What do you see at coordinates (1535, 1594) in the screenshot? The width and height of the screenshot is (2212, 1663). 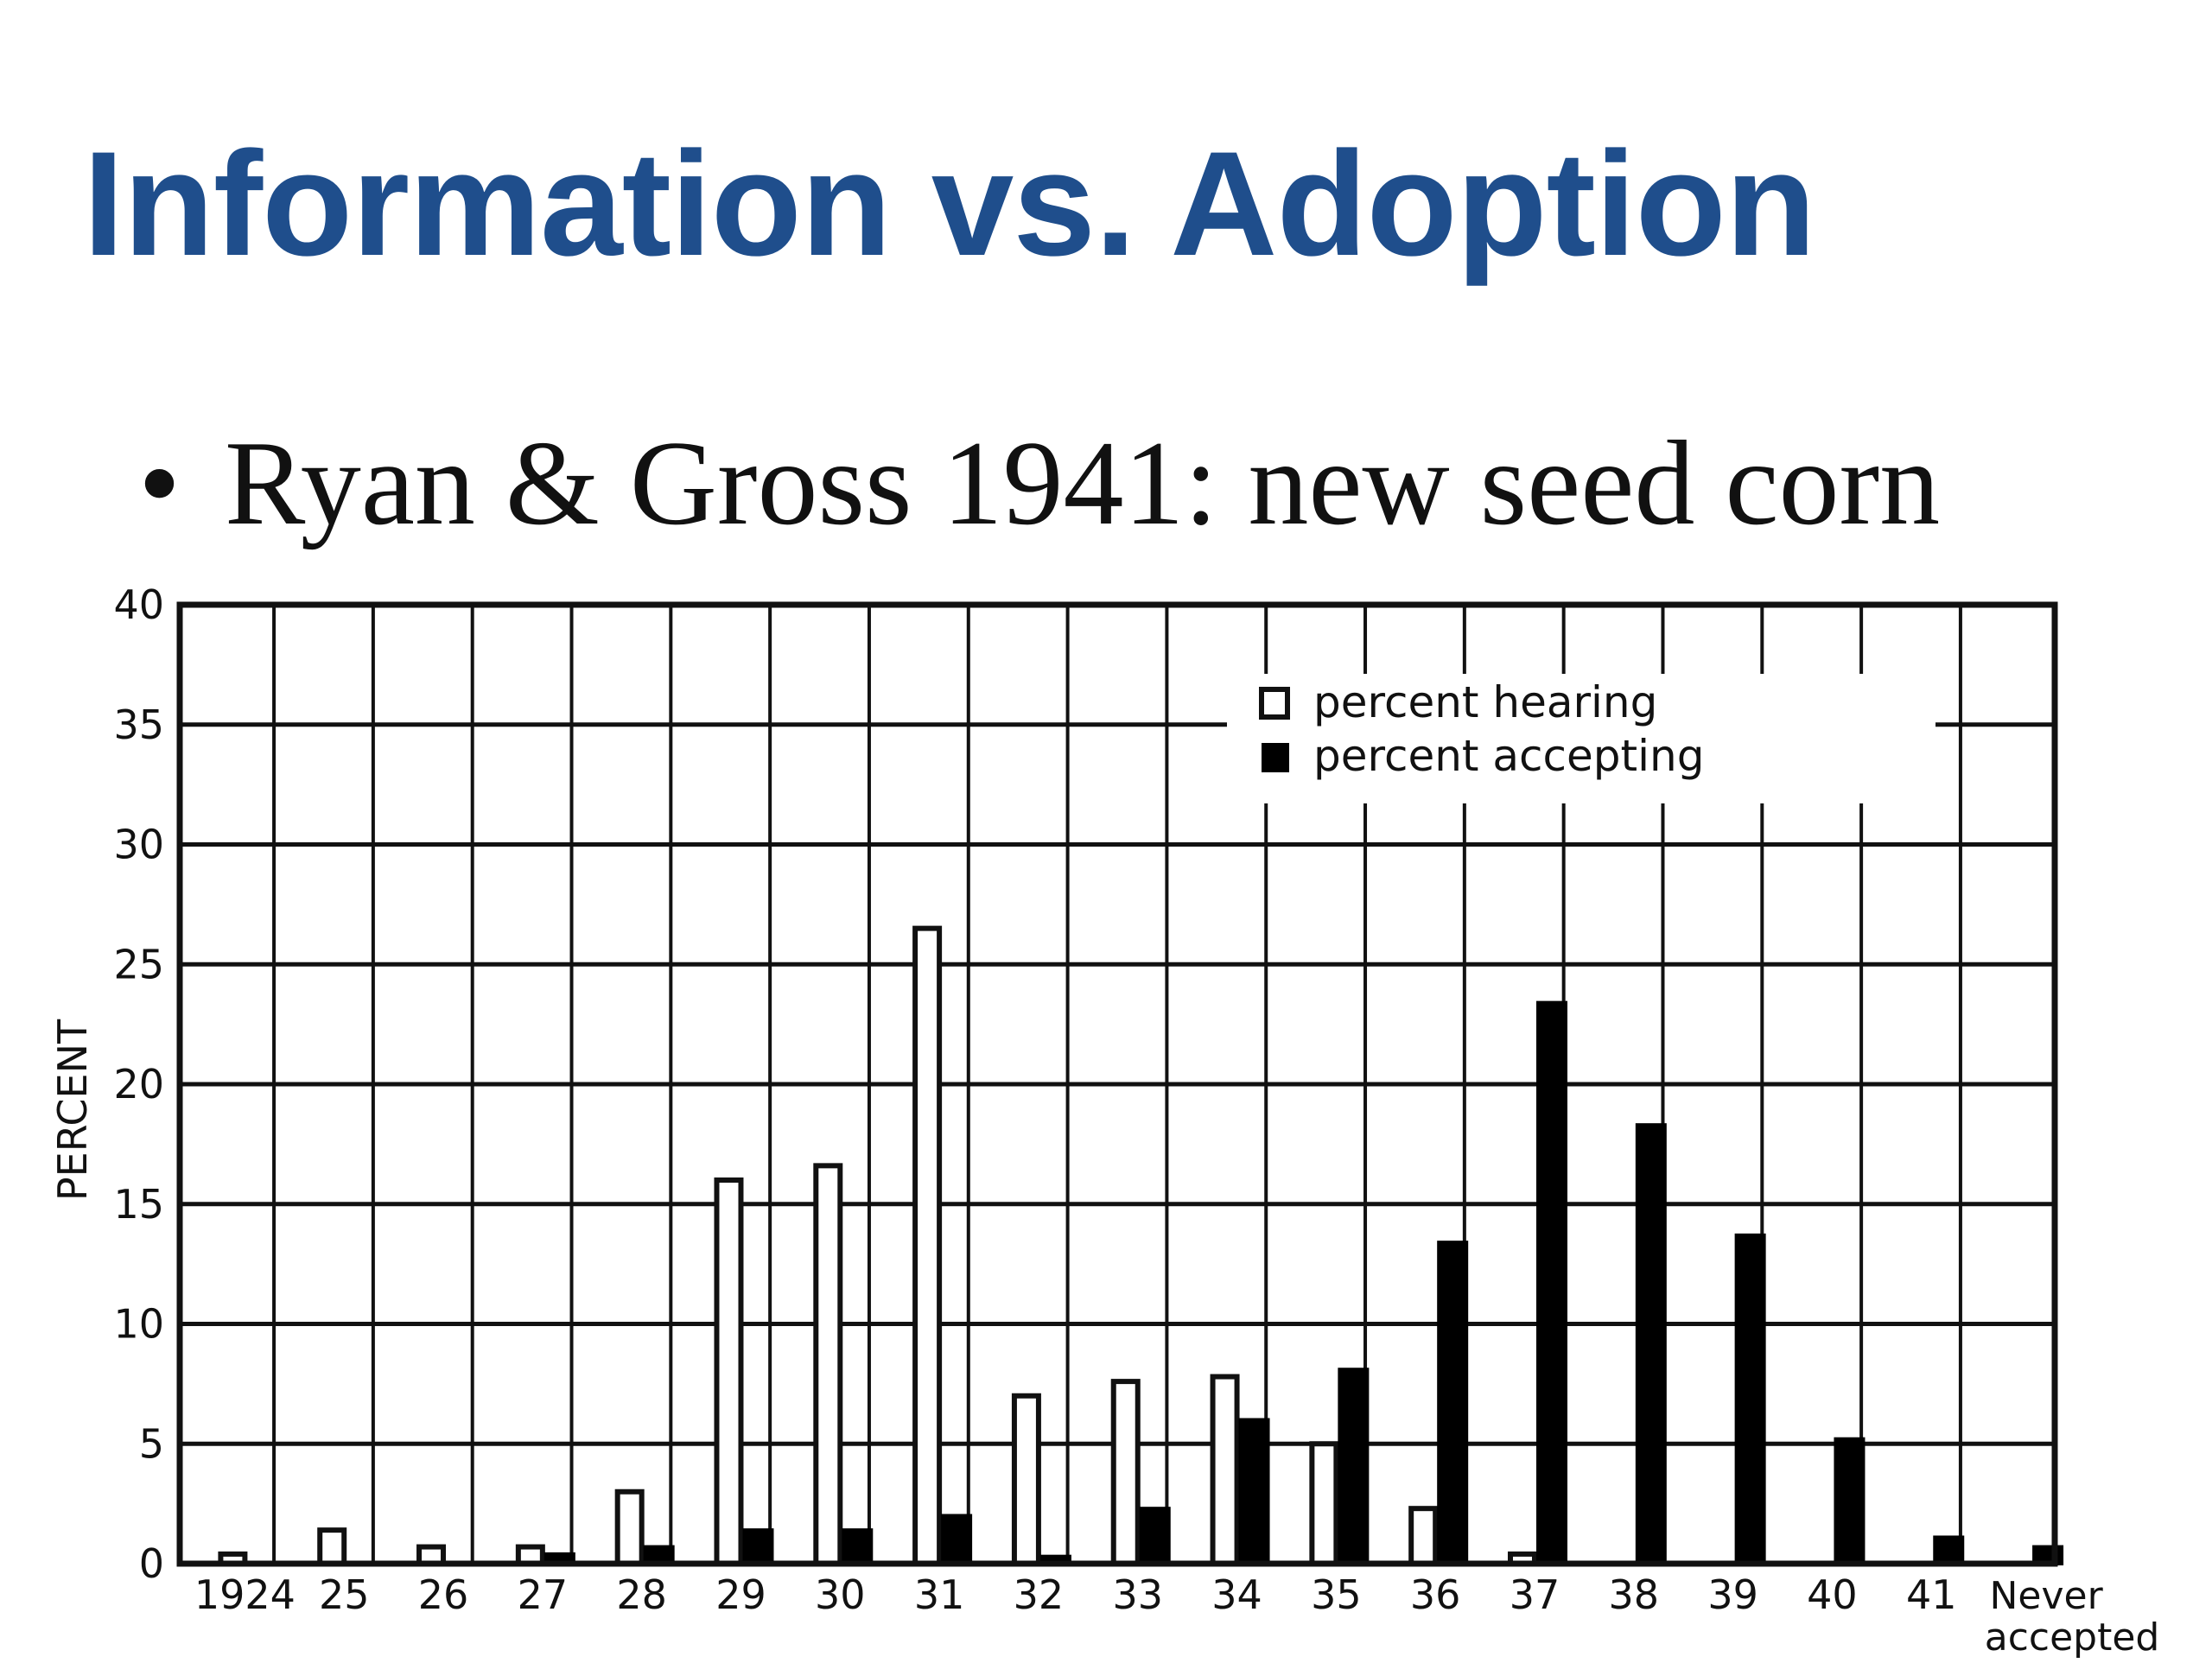 I see `x-tick-label: 37` at bounding box center [1535, 1594].